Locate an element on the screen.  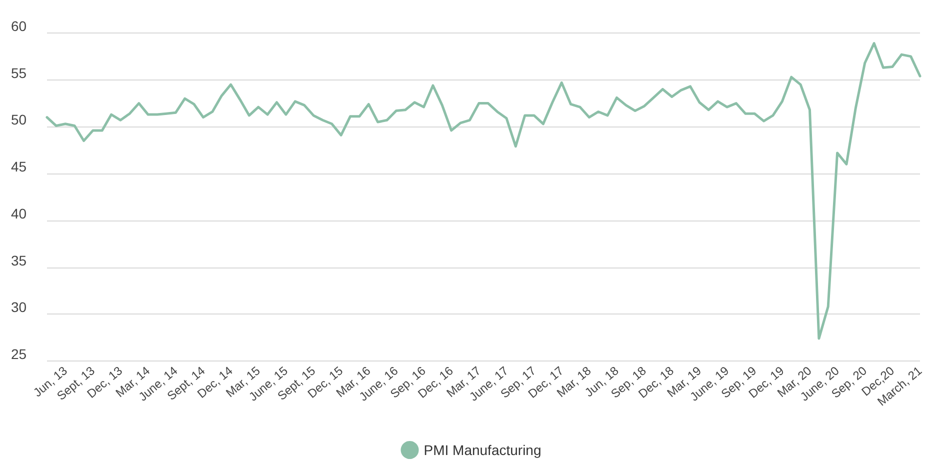
y-tick-label: 25 is located at coordinates (19, 354).